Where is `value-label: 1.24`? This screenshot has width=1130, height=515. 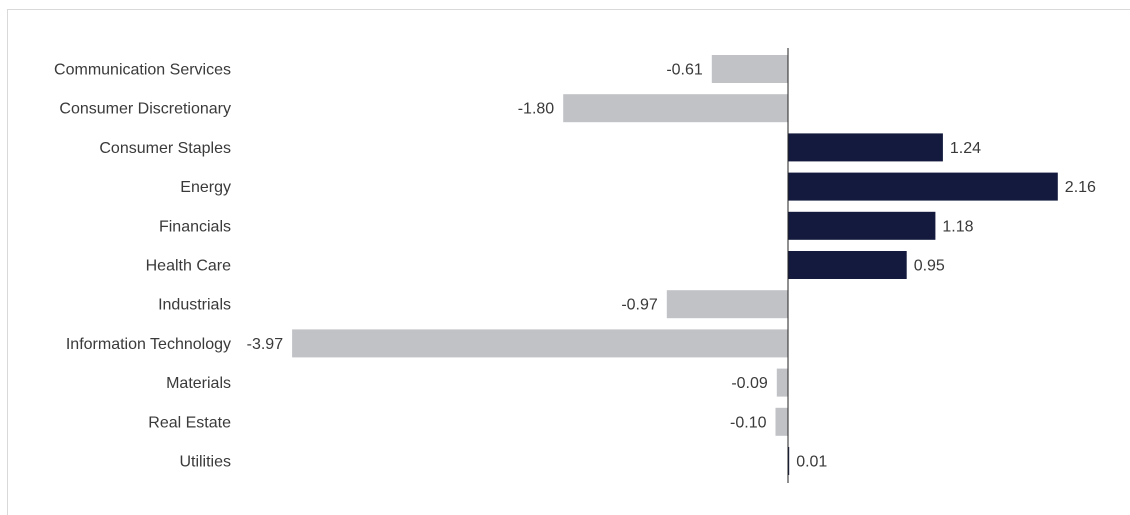 value-label: 1.24 is located at coordinates (965, 148).